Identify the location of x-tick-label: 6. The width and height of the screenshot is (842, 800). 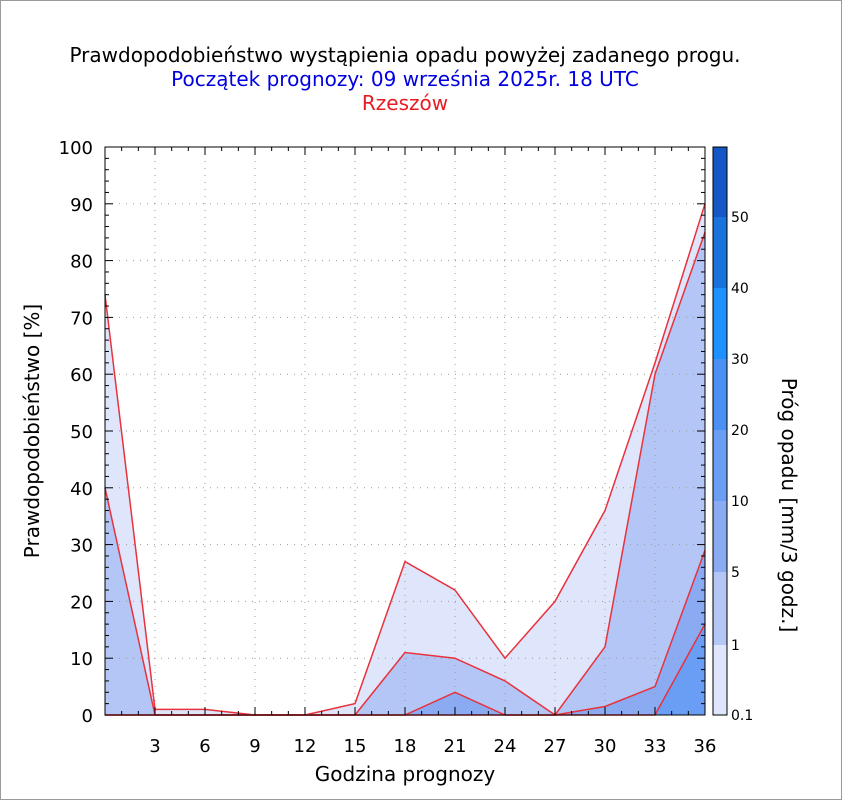
(204, 746).